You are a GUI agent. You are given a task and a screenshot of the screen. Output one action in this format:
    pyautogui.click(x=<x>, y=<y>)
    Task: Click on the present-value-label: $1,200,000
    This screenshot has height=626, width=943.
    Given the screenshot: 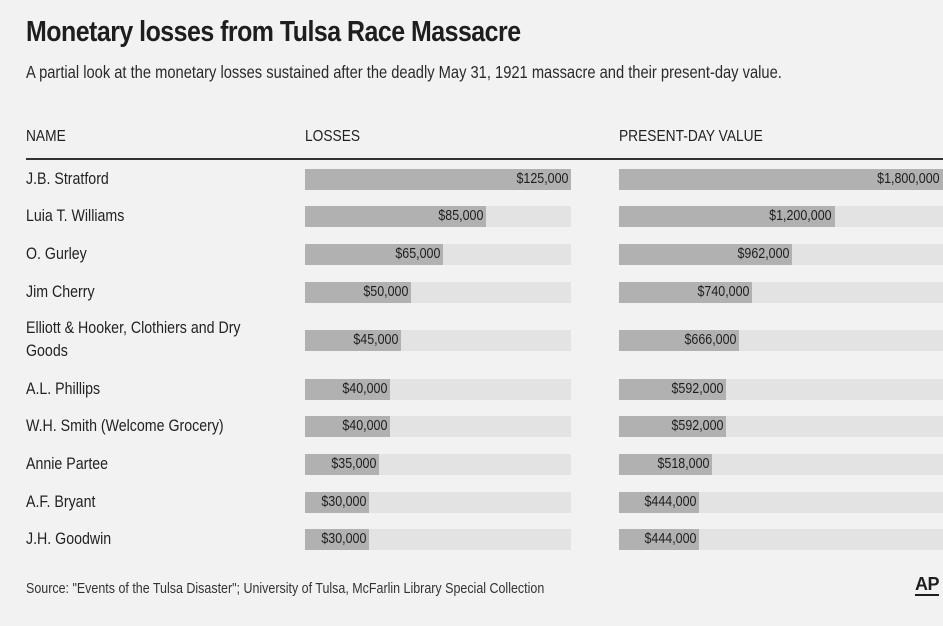 What is the action you would take?
    pyautogui.click(x=800, y=216)
    